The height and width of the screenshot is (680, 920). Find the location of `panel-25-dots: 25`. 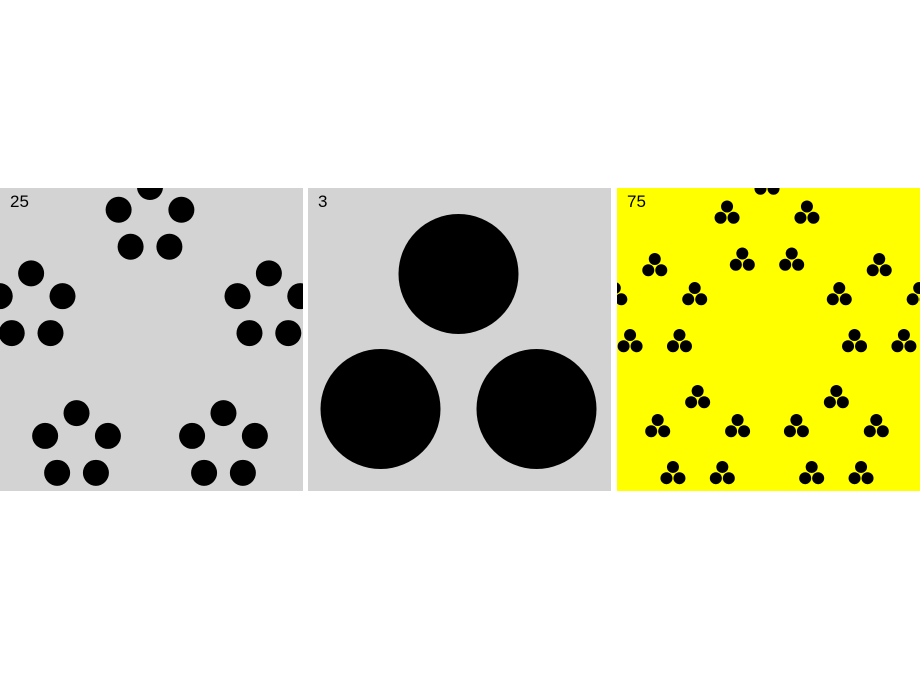

panel-25-dots: 25 is located at coordinates (151, 339).